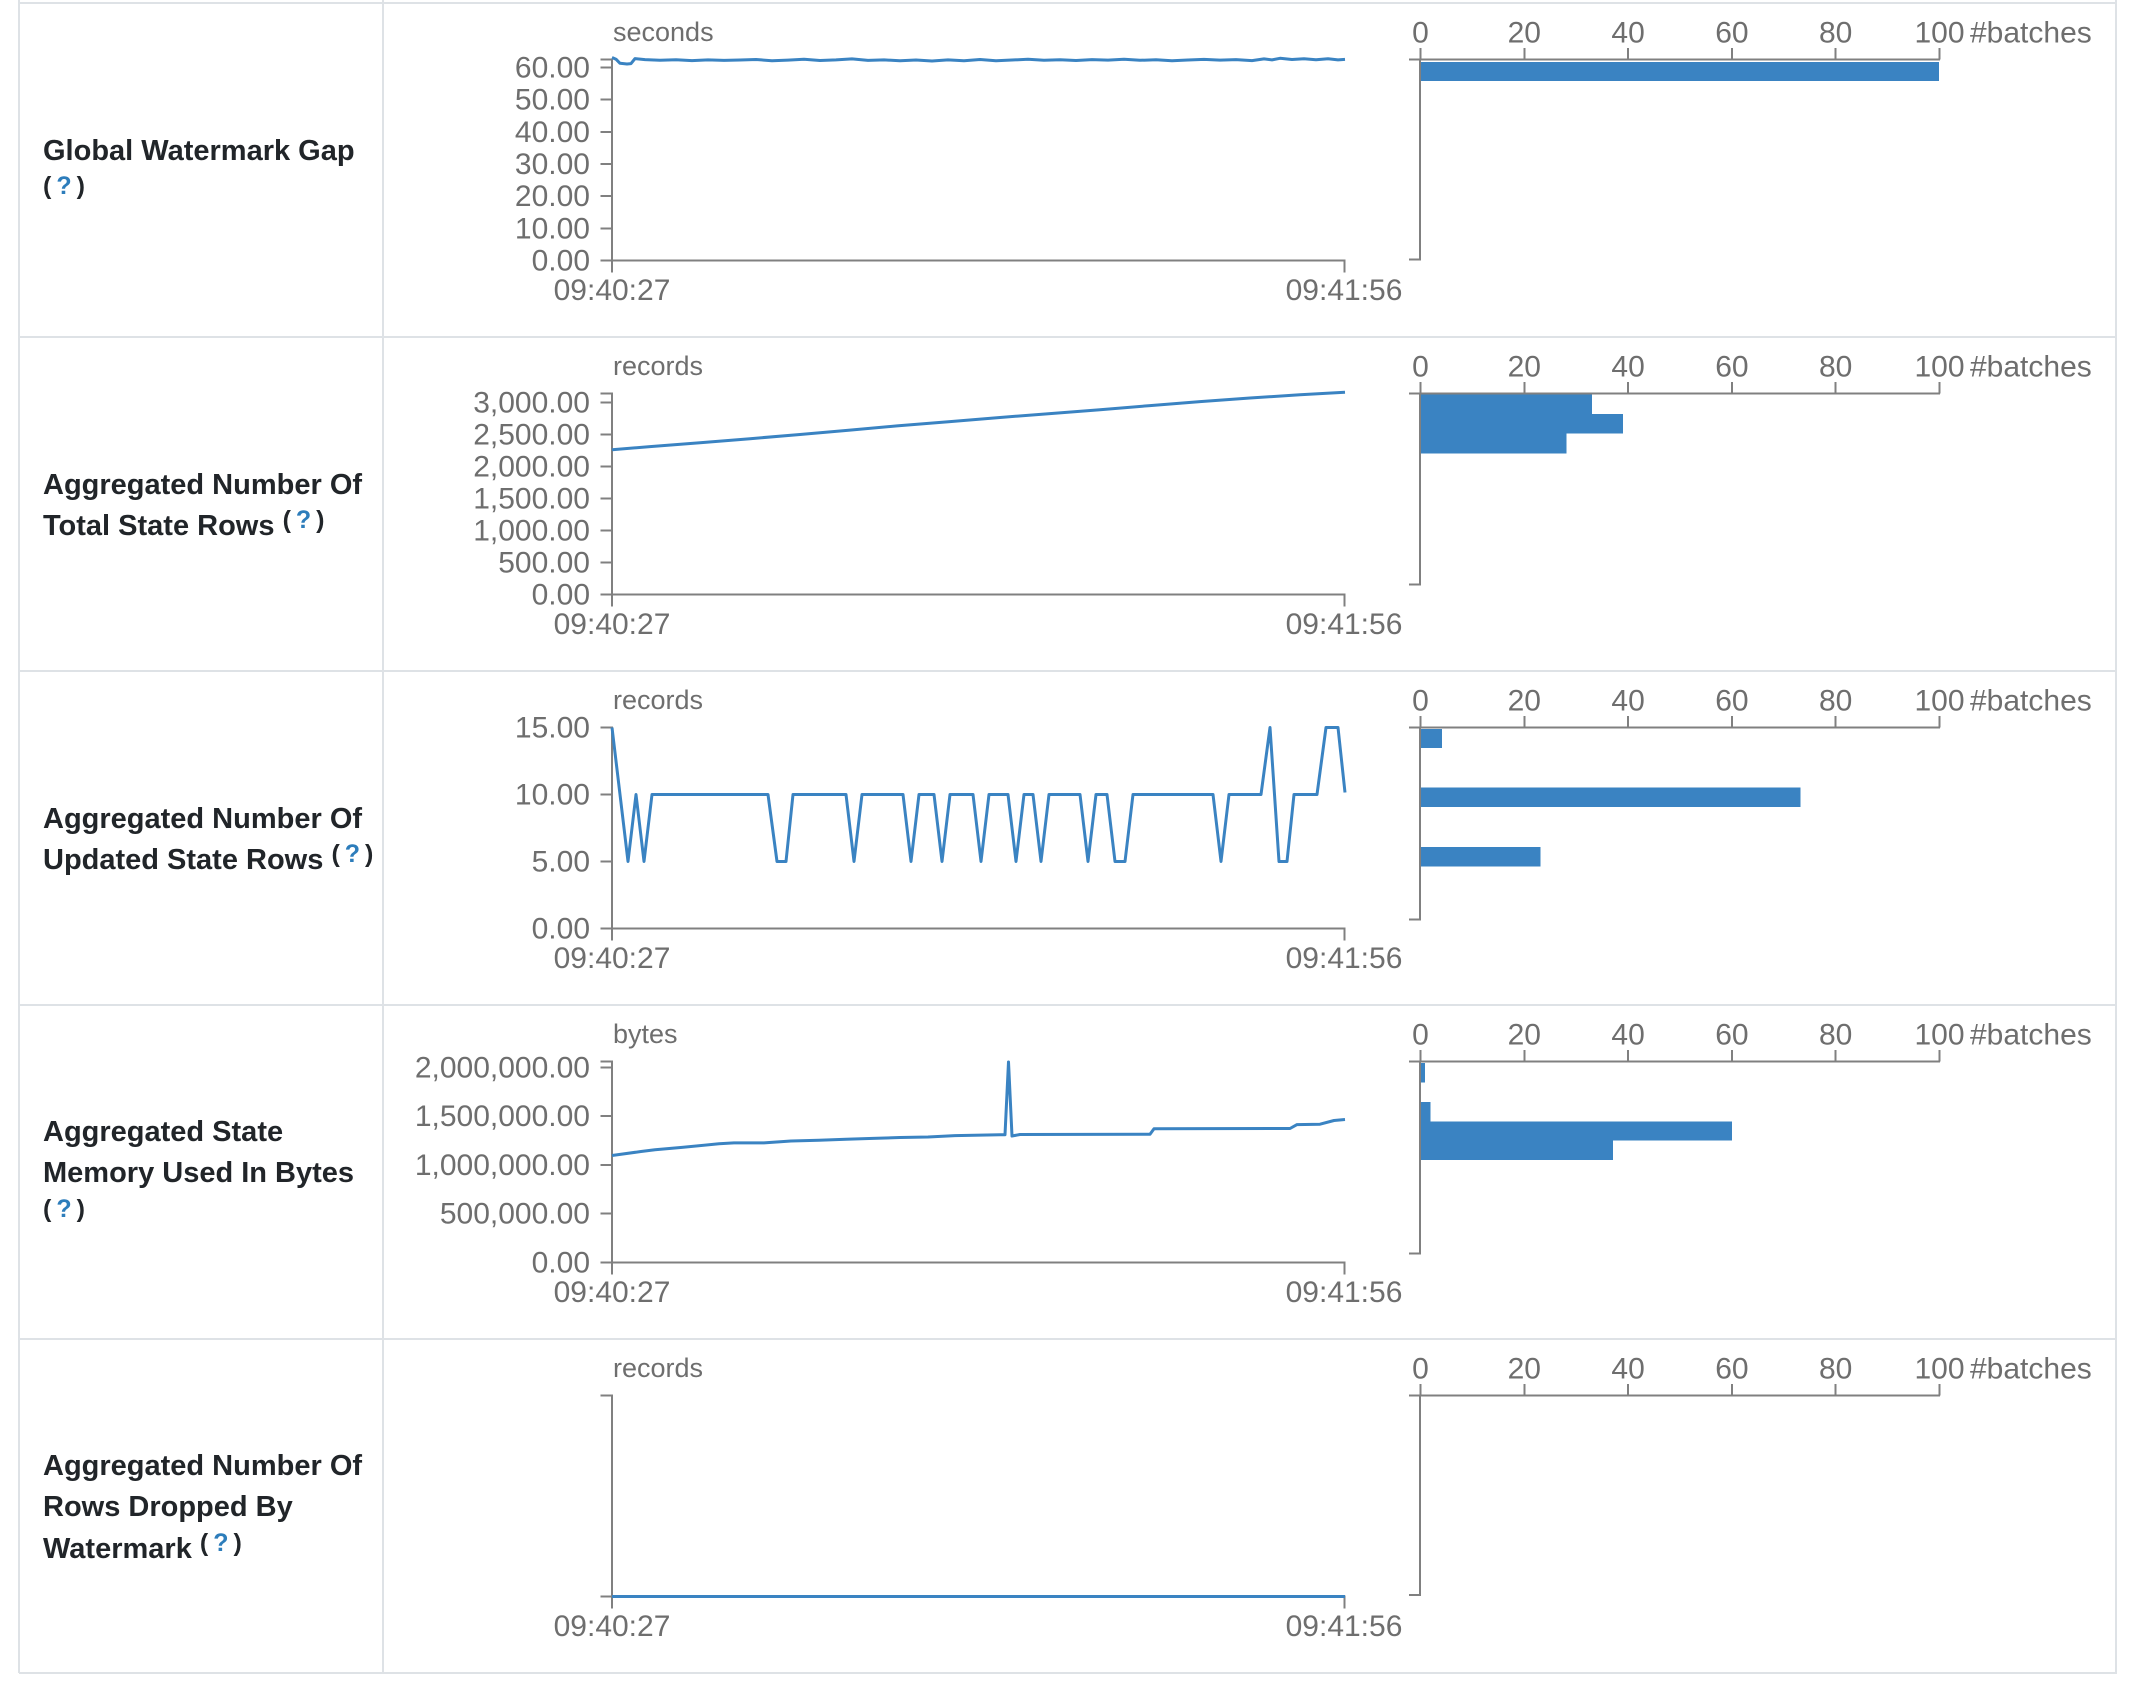 The width and height of the screenshot is (2132, 1686). I want to click on svg-text: 50.00, so click(552, 100).